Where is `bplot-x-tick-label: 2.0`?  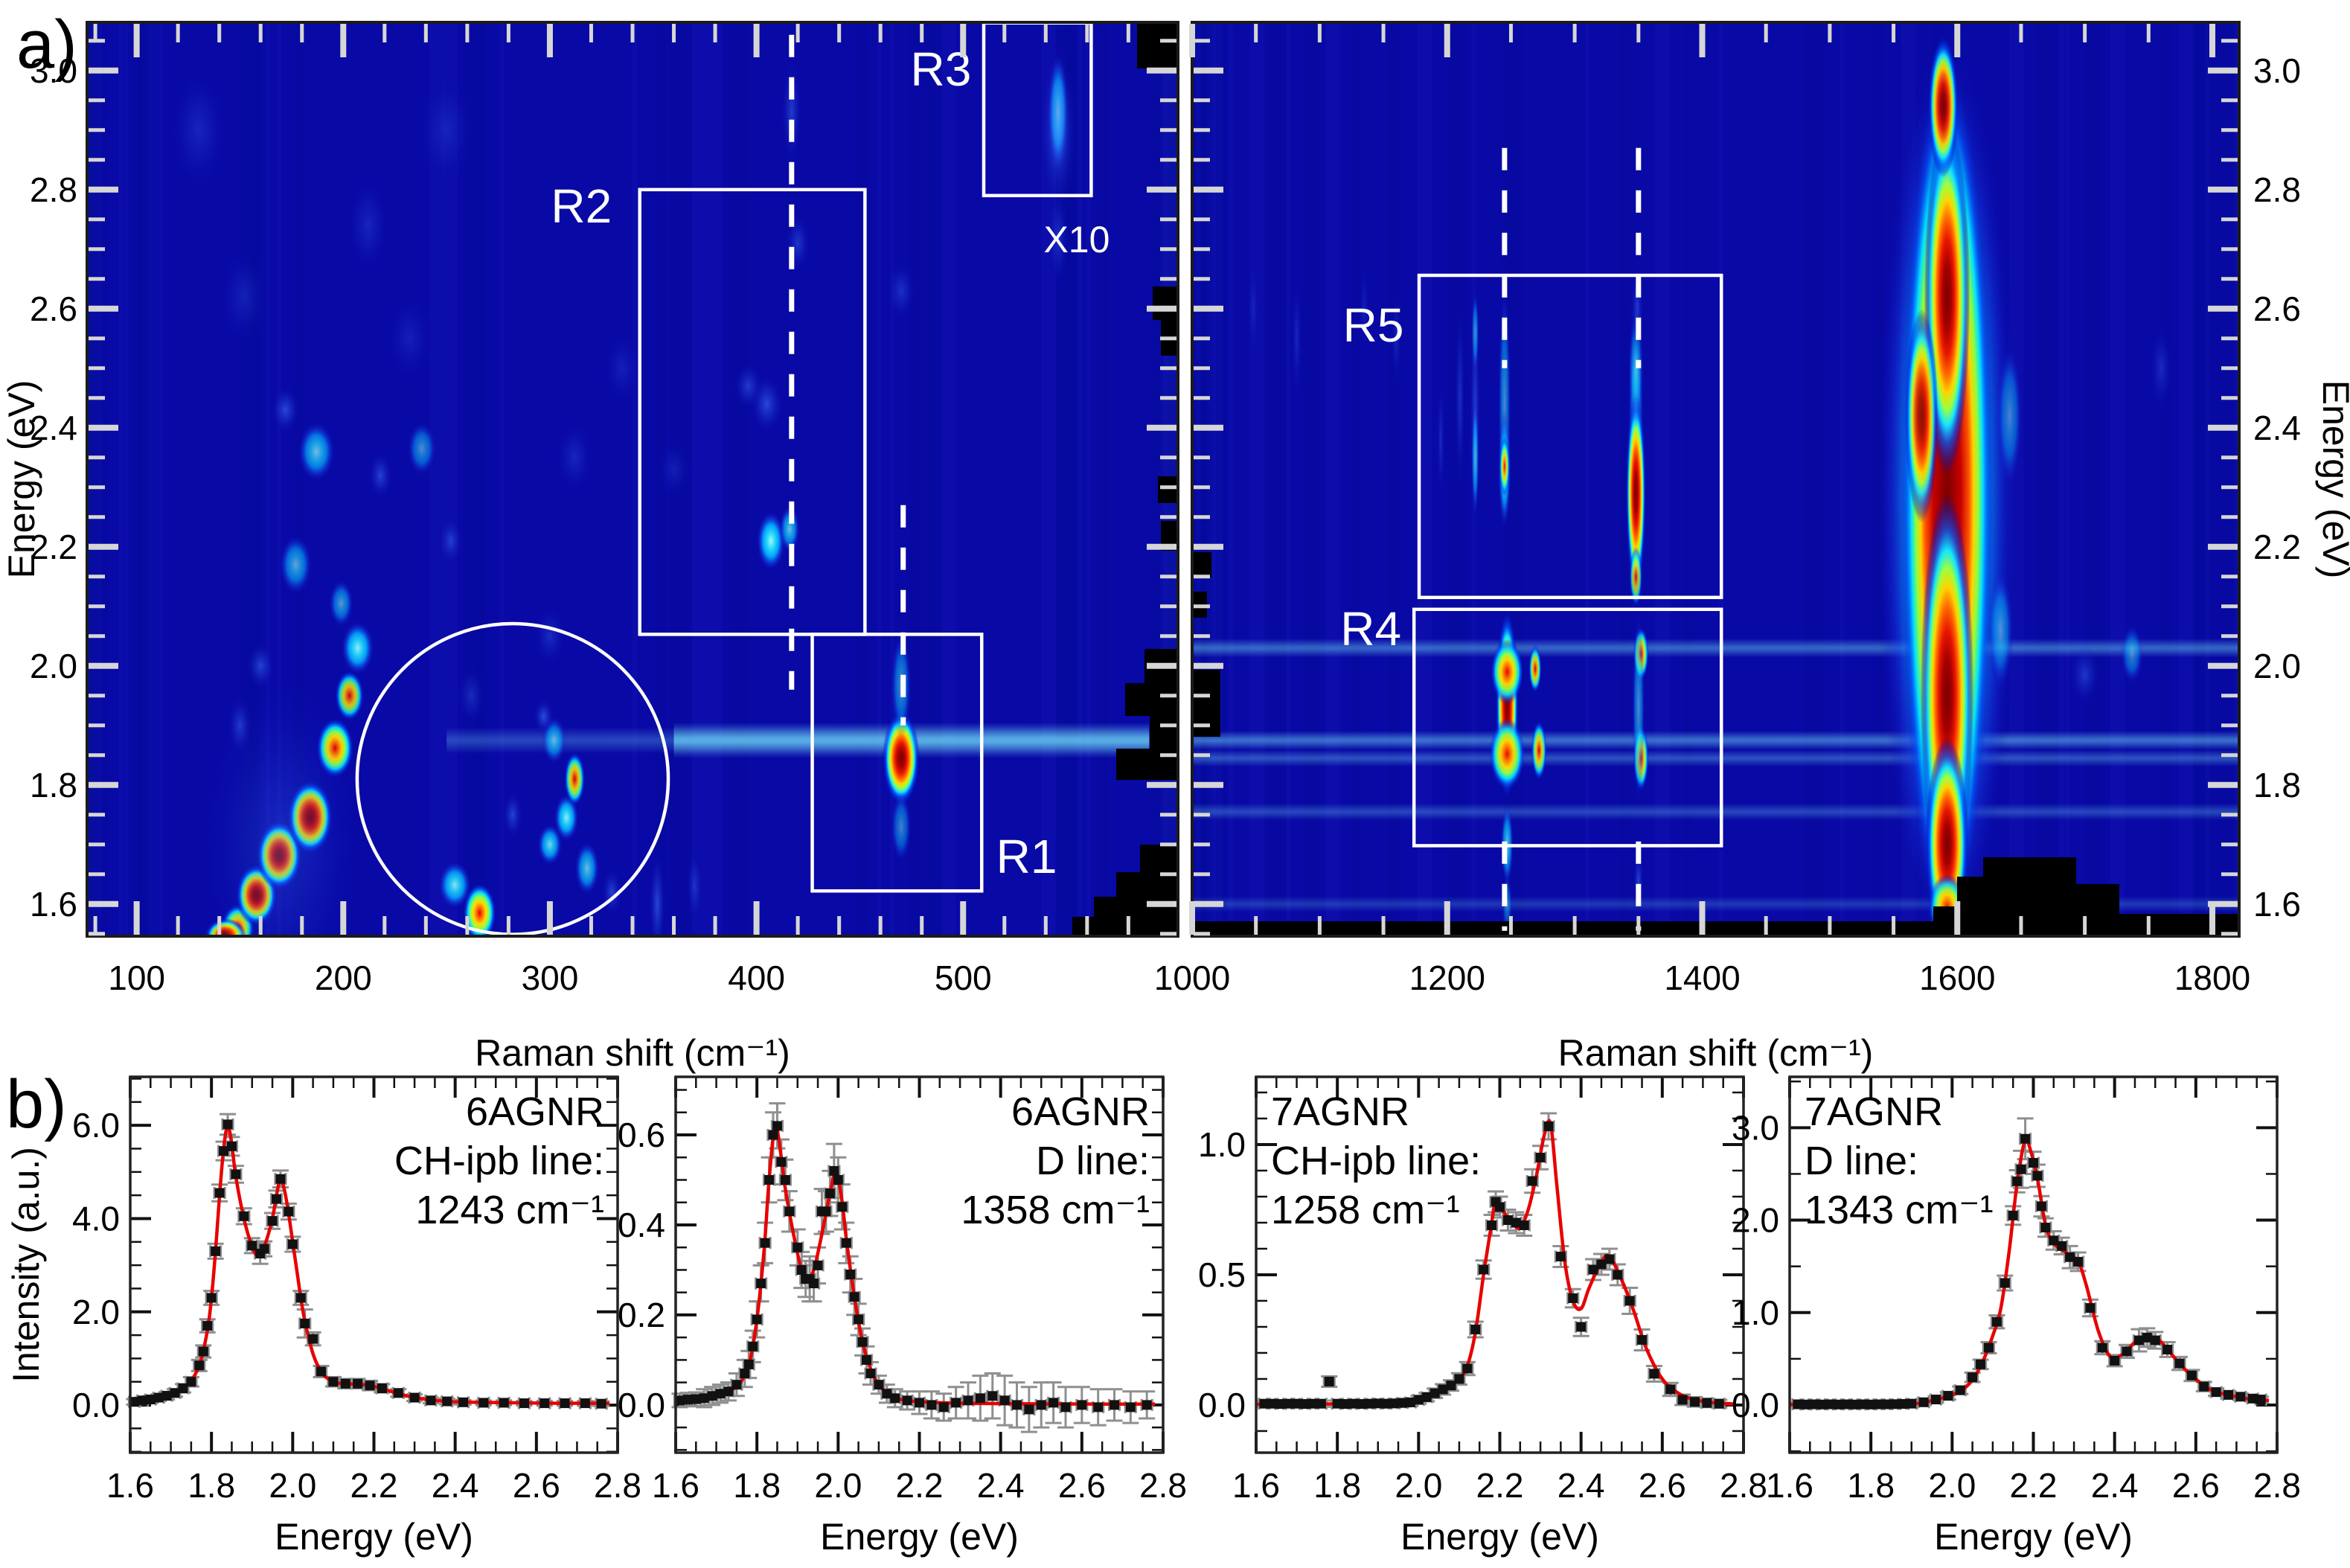 bplot-x-tick-label: 2.0 is located at coordinates (838, 1485).